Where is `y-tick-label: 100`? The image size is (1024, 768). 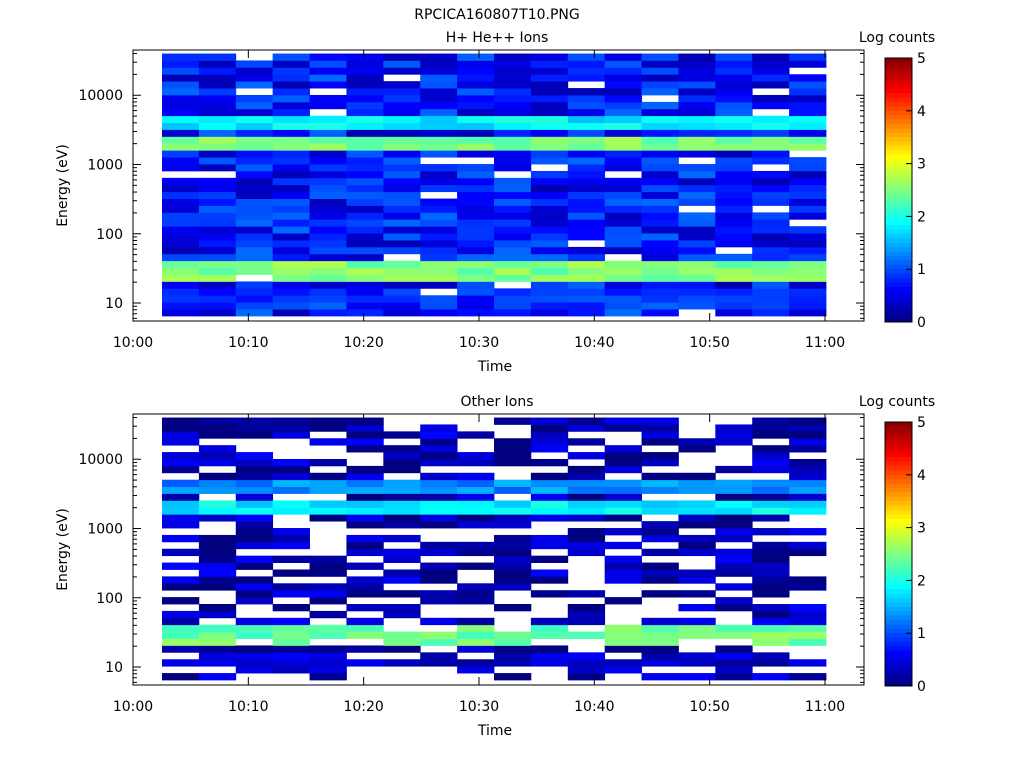 y-tick-label: 100 is located at coordinates (109, 235).